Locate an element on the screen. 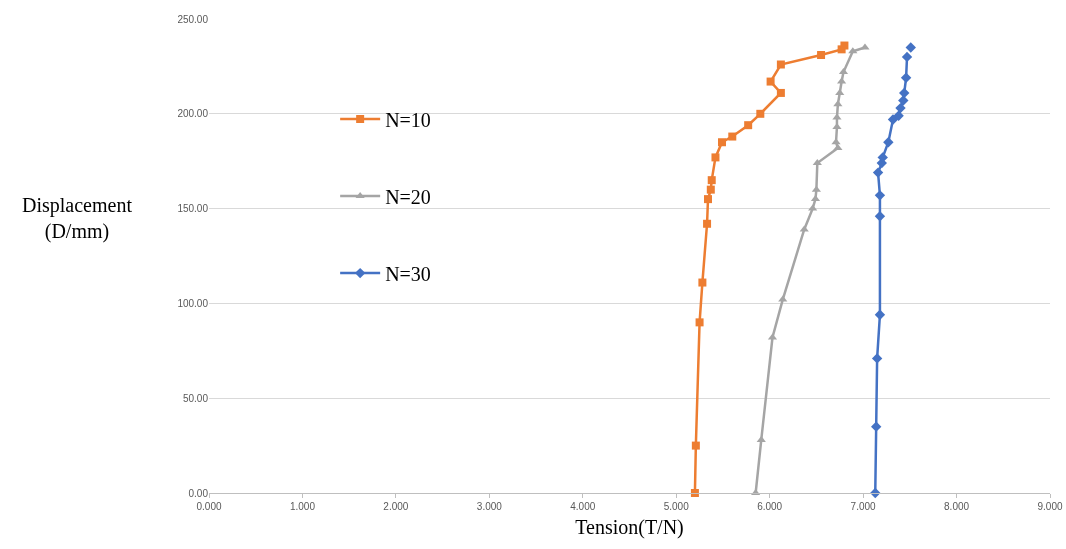 This screenshot has height=549, width=1066. y-tick-label: 50.00 is located at coordinates (195, 398).